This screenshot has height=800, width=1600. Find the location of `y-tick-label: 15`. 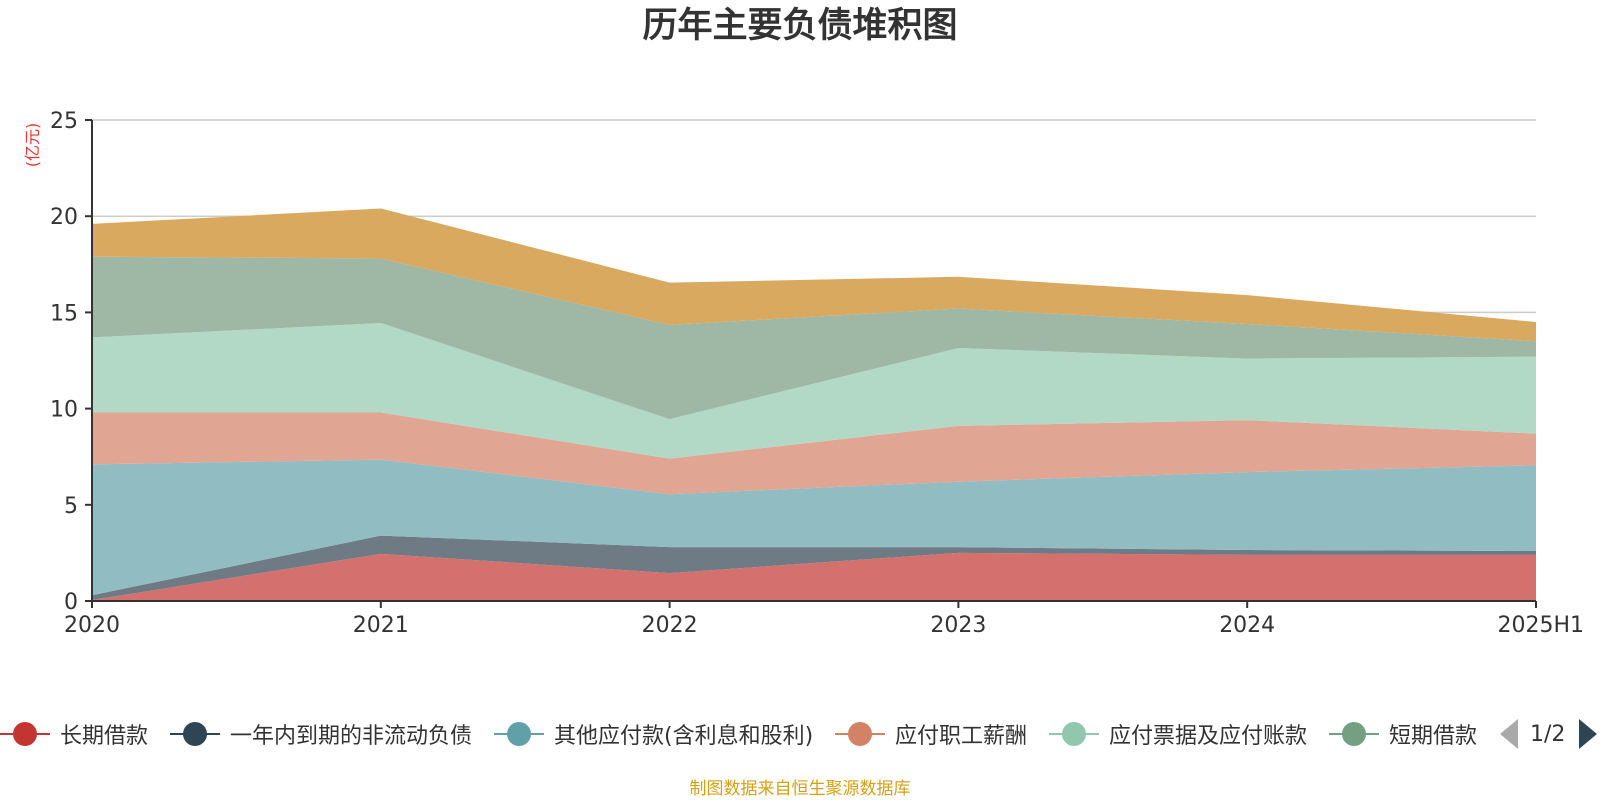

y-tick-label: 15 is located at coordinates (64, 313).